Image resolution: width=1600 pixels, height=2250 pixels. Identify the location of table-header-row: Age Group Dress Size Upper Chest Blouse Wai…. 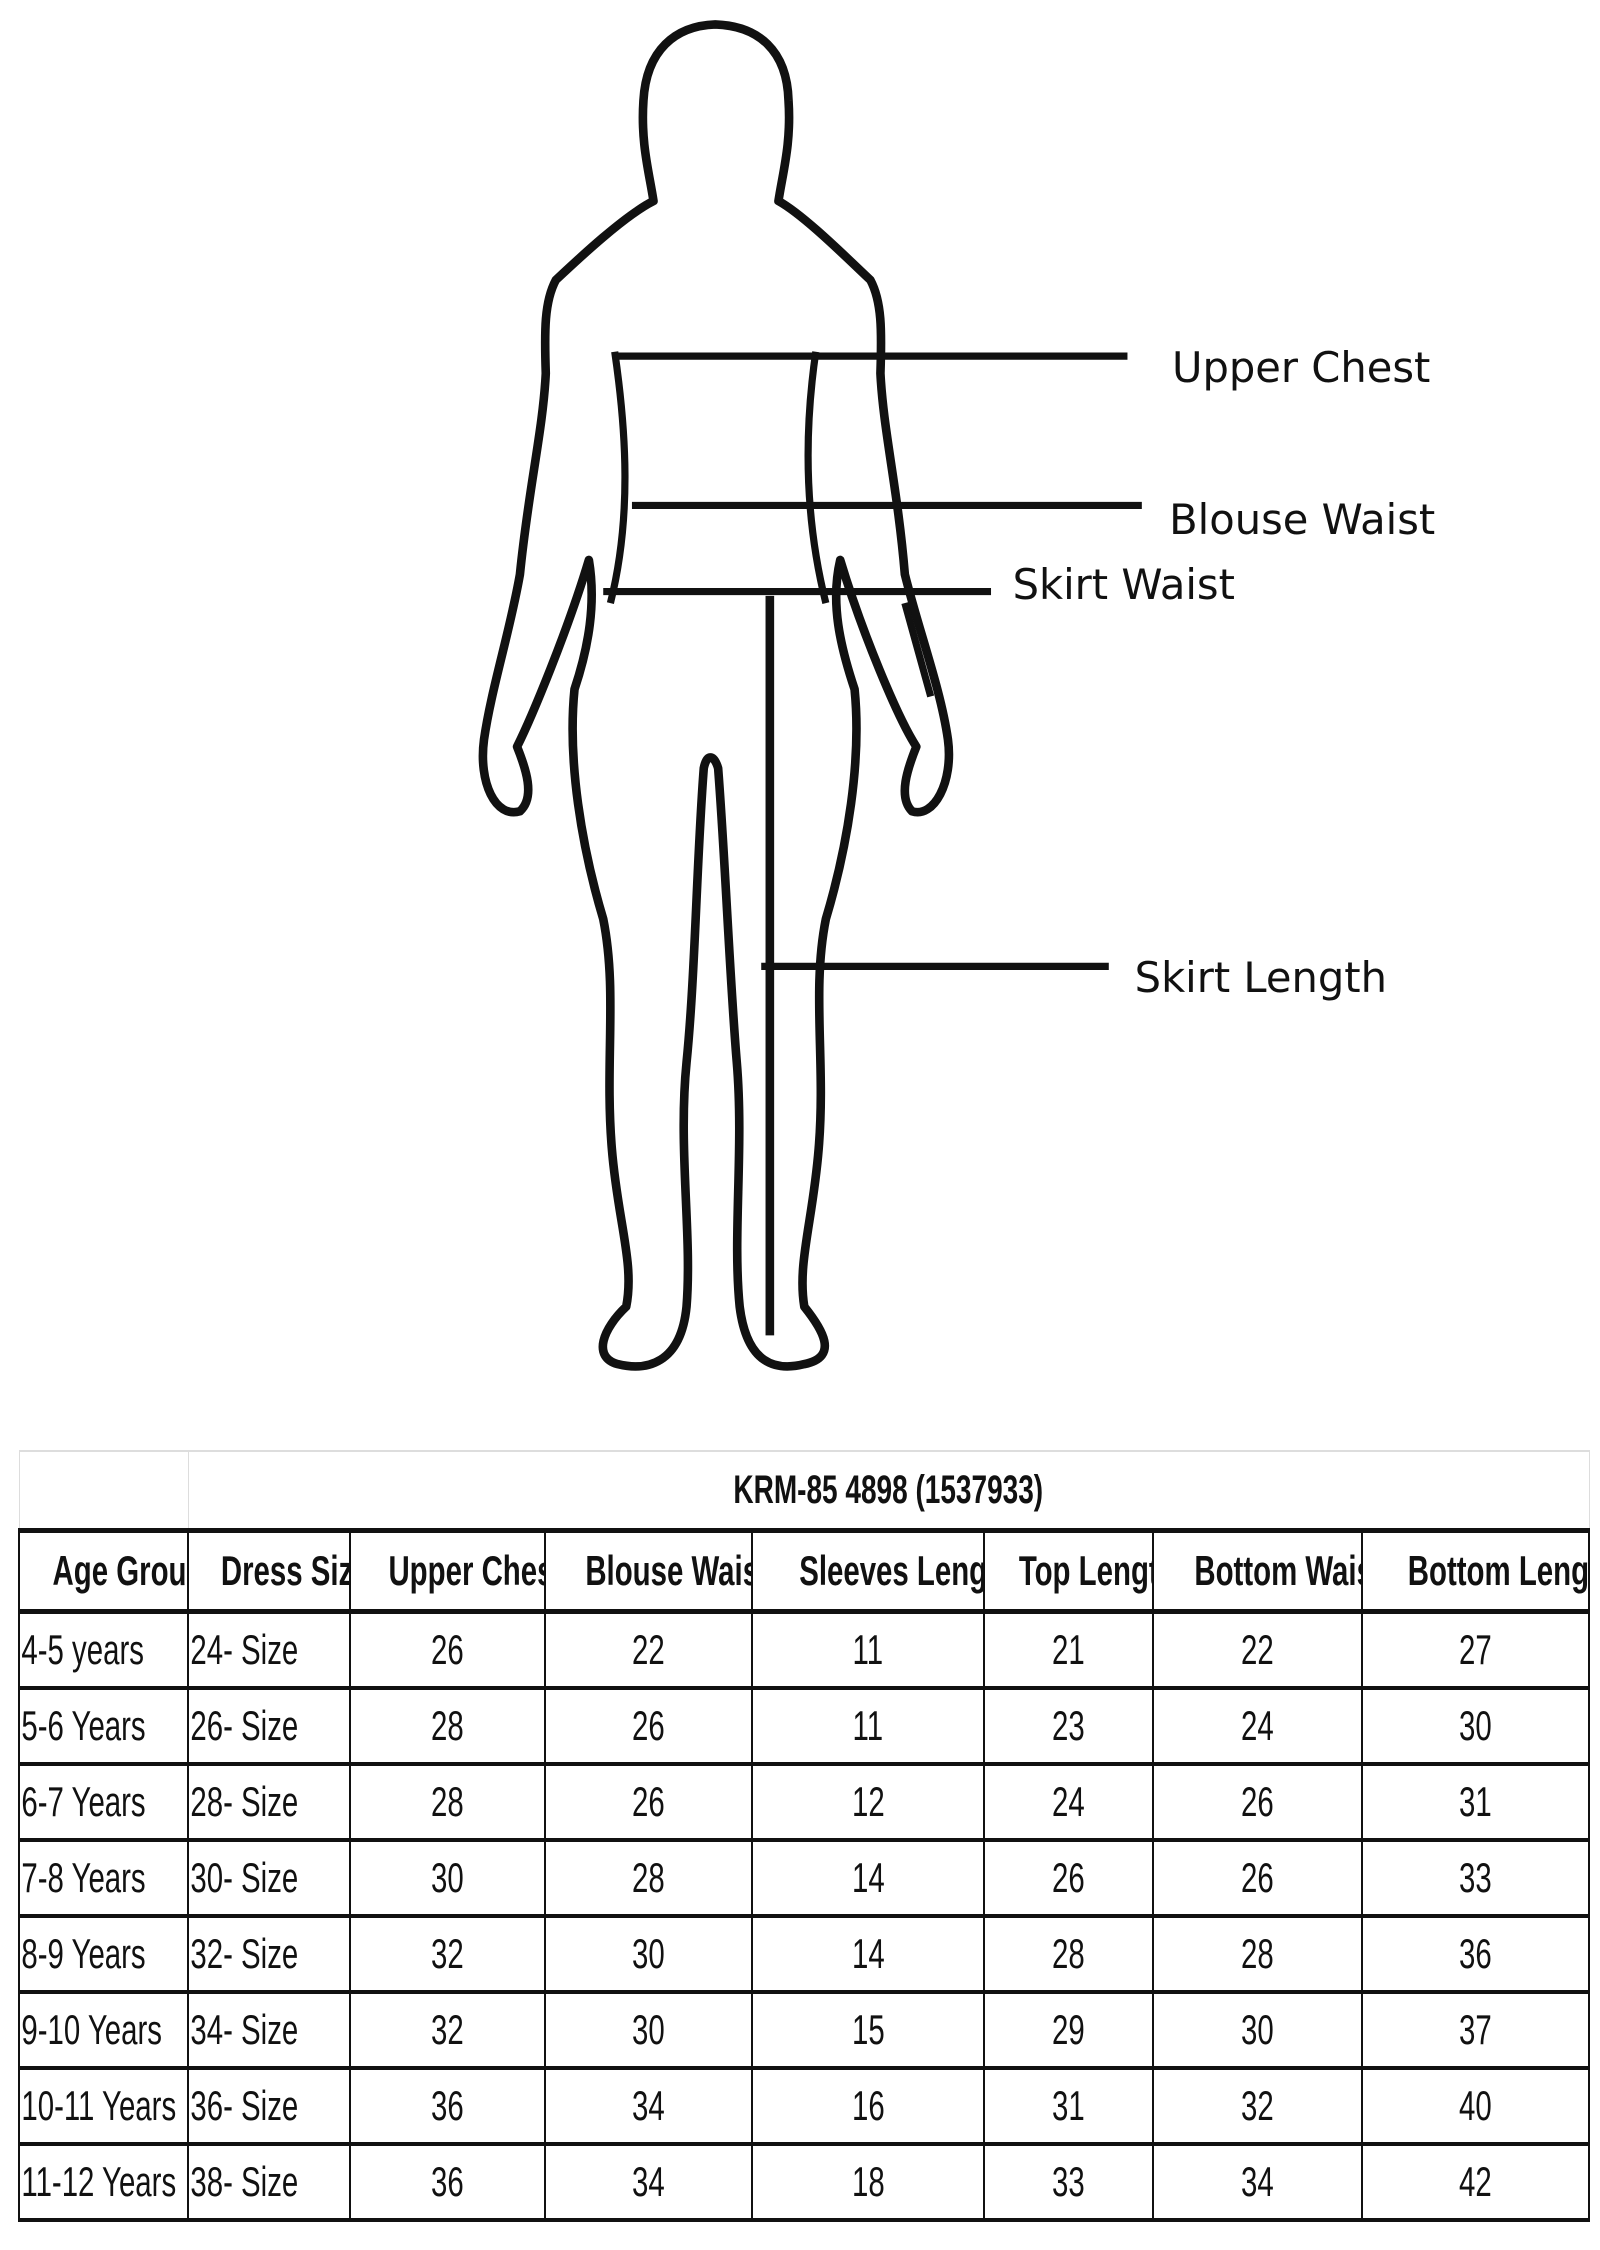
(804, 1571).